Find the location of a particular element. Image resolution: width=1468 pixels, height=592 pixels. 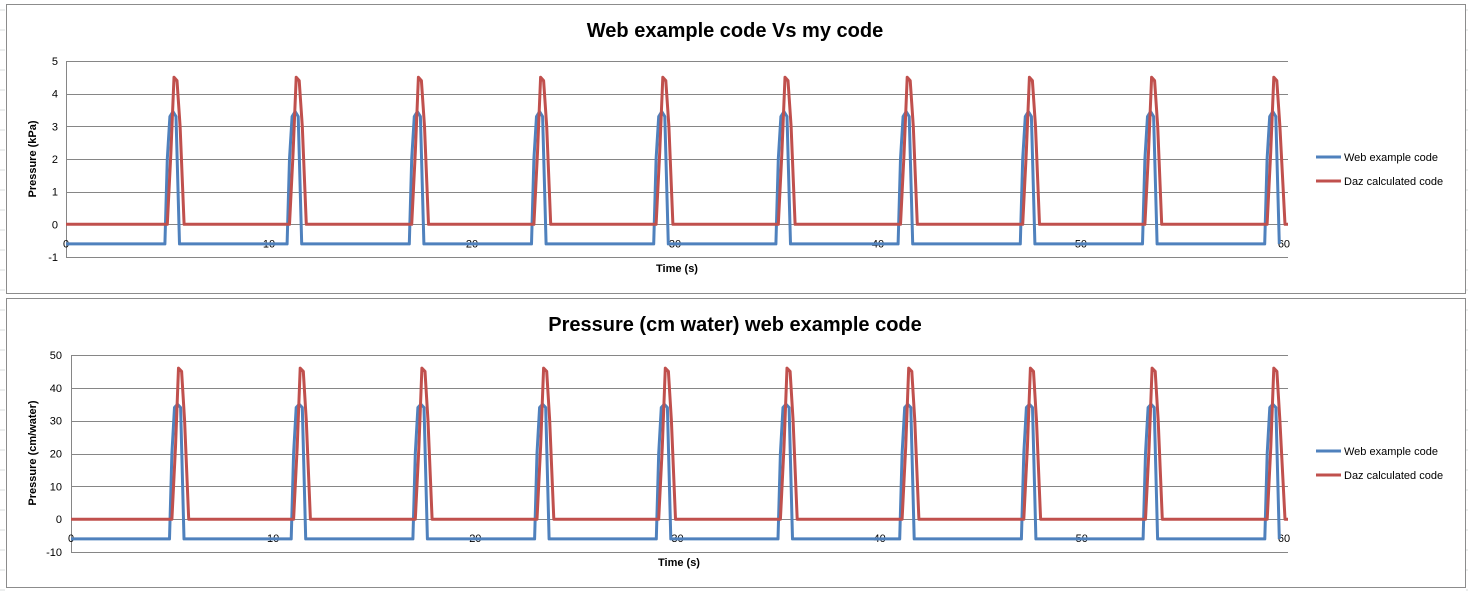

y-tick-label: 10 is located at coordinates (56, 487).